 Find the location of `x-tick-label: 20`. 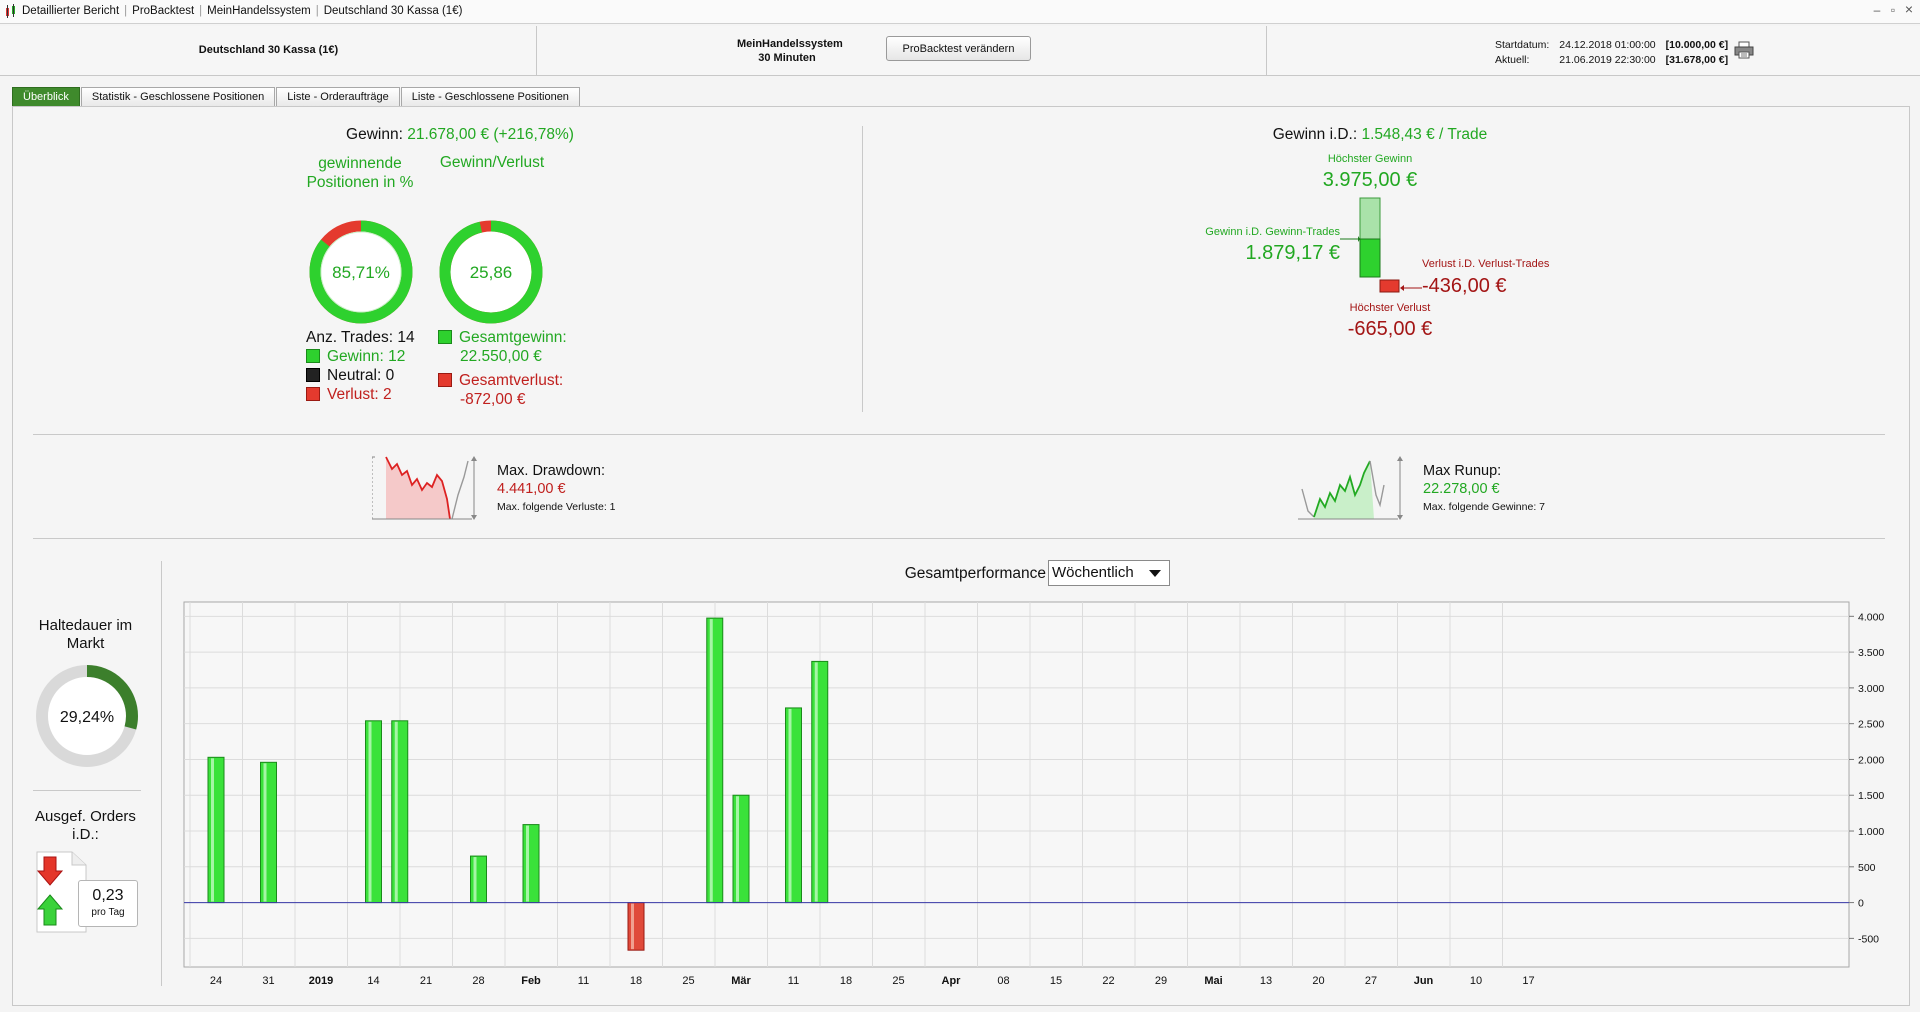

x-tick-label: 20 is located at coordinates (1318, 981).